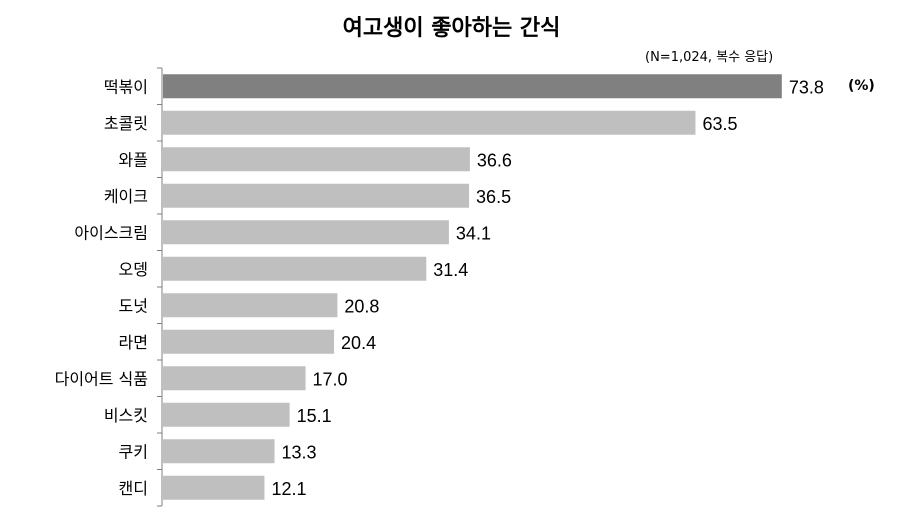 The height and width of the screenshot is (521, 903). I want to click on data-label: 17.0, so click(330, 379).